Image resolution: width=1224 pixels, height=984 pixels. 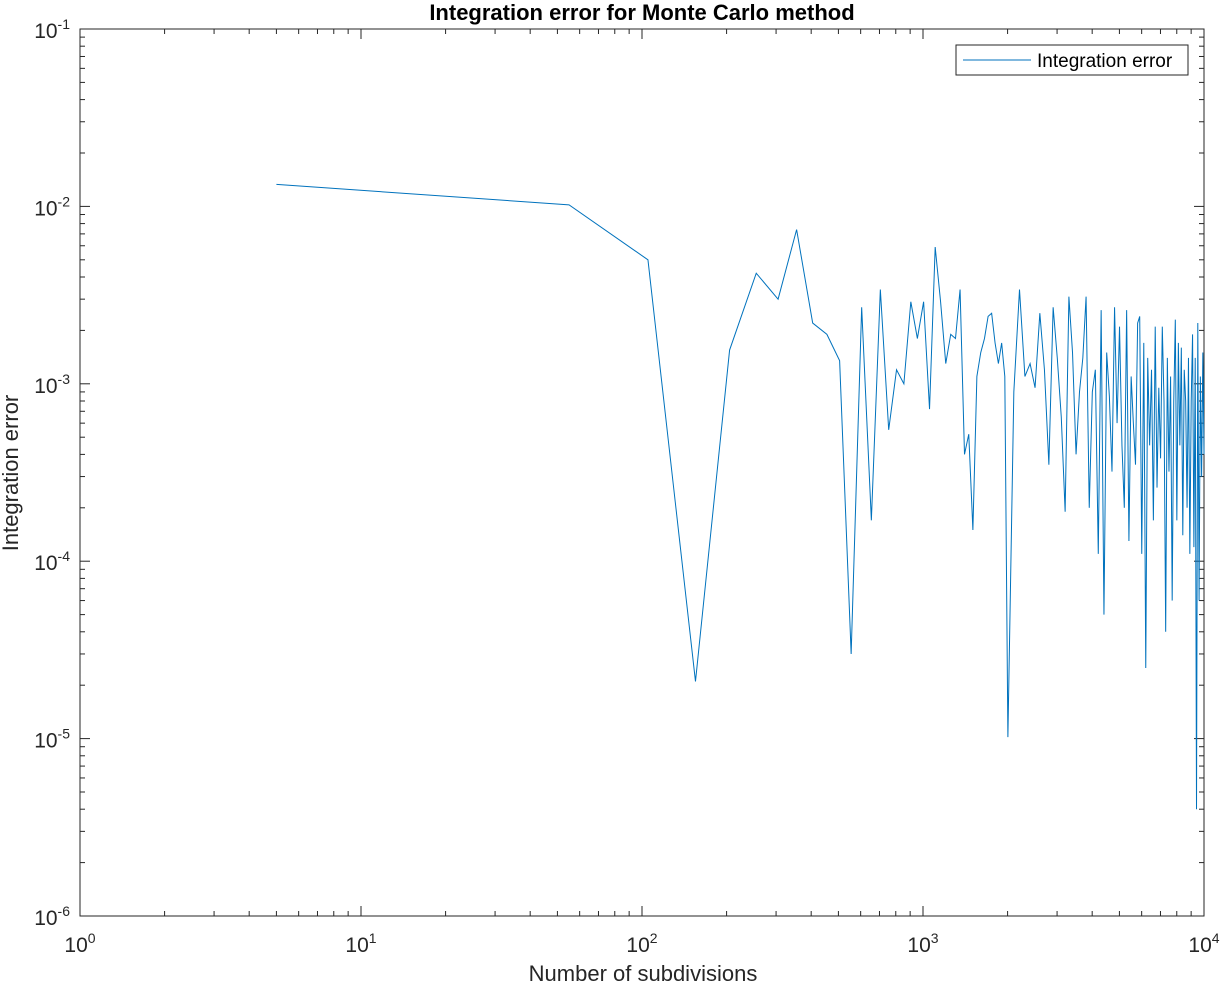 What do you see at coordinates (1203, 943) in the screenshot?
I see `x-tick-label: 10⁴` at bounding box center [1203, 943].